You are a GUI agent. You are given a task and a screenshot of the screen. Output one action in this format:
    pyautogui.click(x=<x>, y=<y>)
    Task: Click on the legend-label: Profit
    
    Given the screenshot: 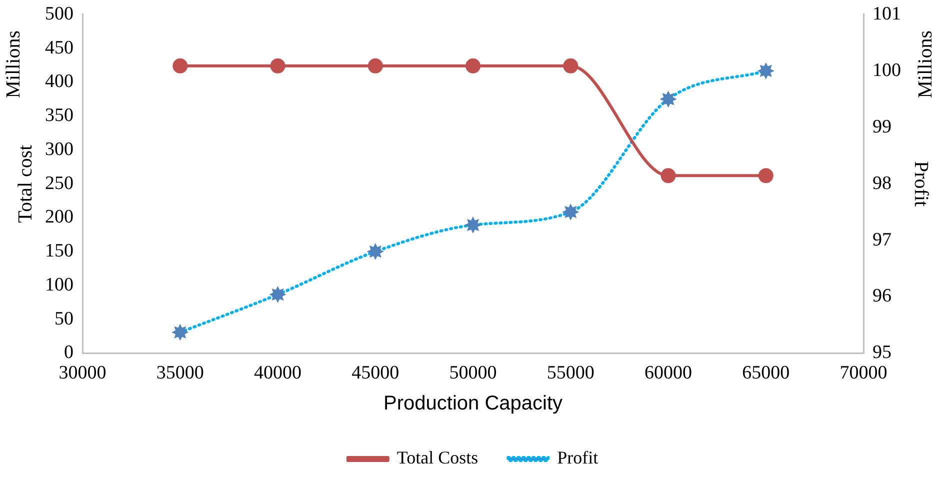 What is the action you would take?
    pyautogui.click(x=577, y=458)
    